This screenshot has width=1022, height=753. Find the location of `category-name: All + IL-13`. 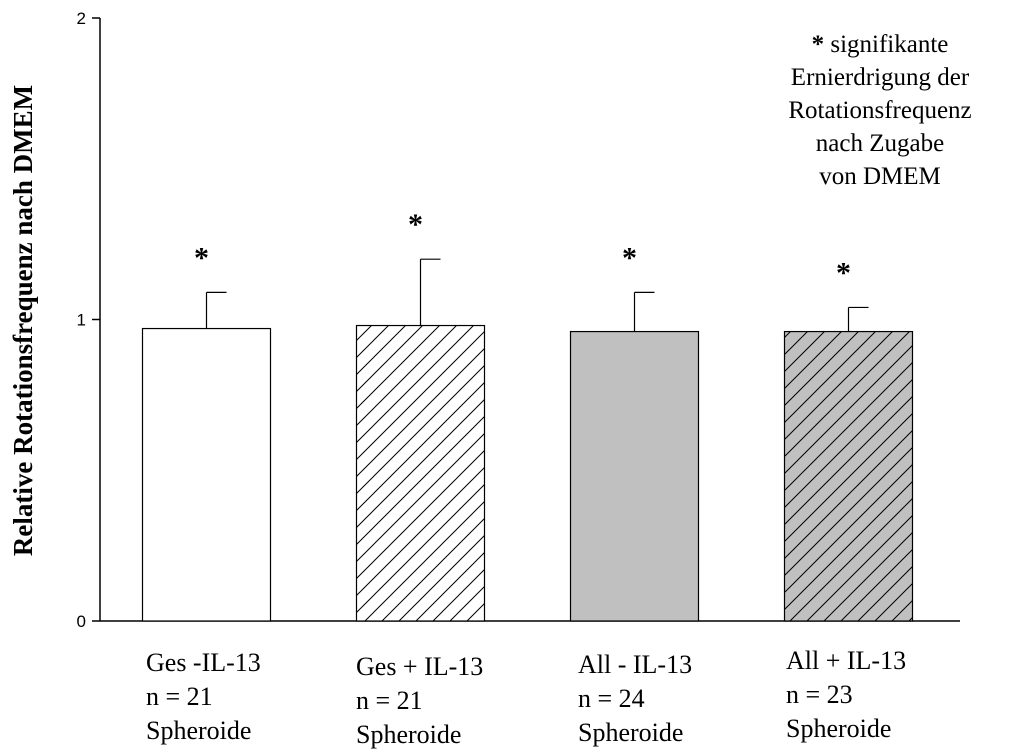

category-name: All + IL-13 is located at coordinates (846, 660).